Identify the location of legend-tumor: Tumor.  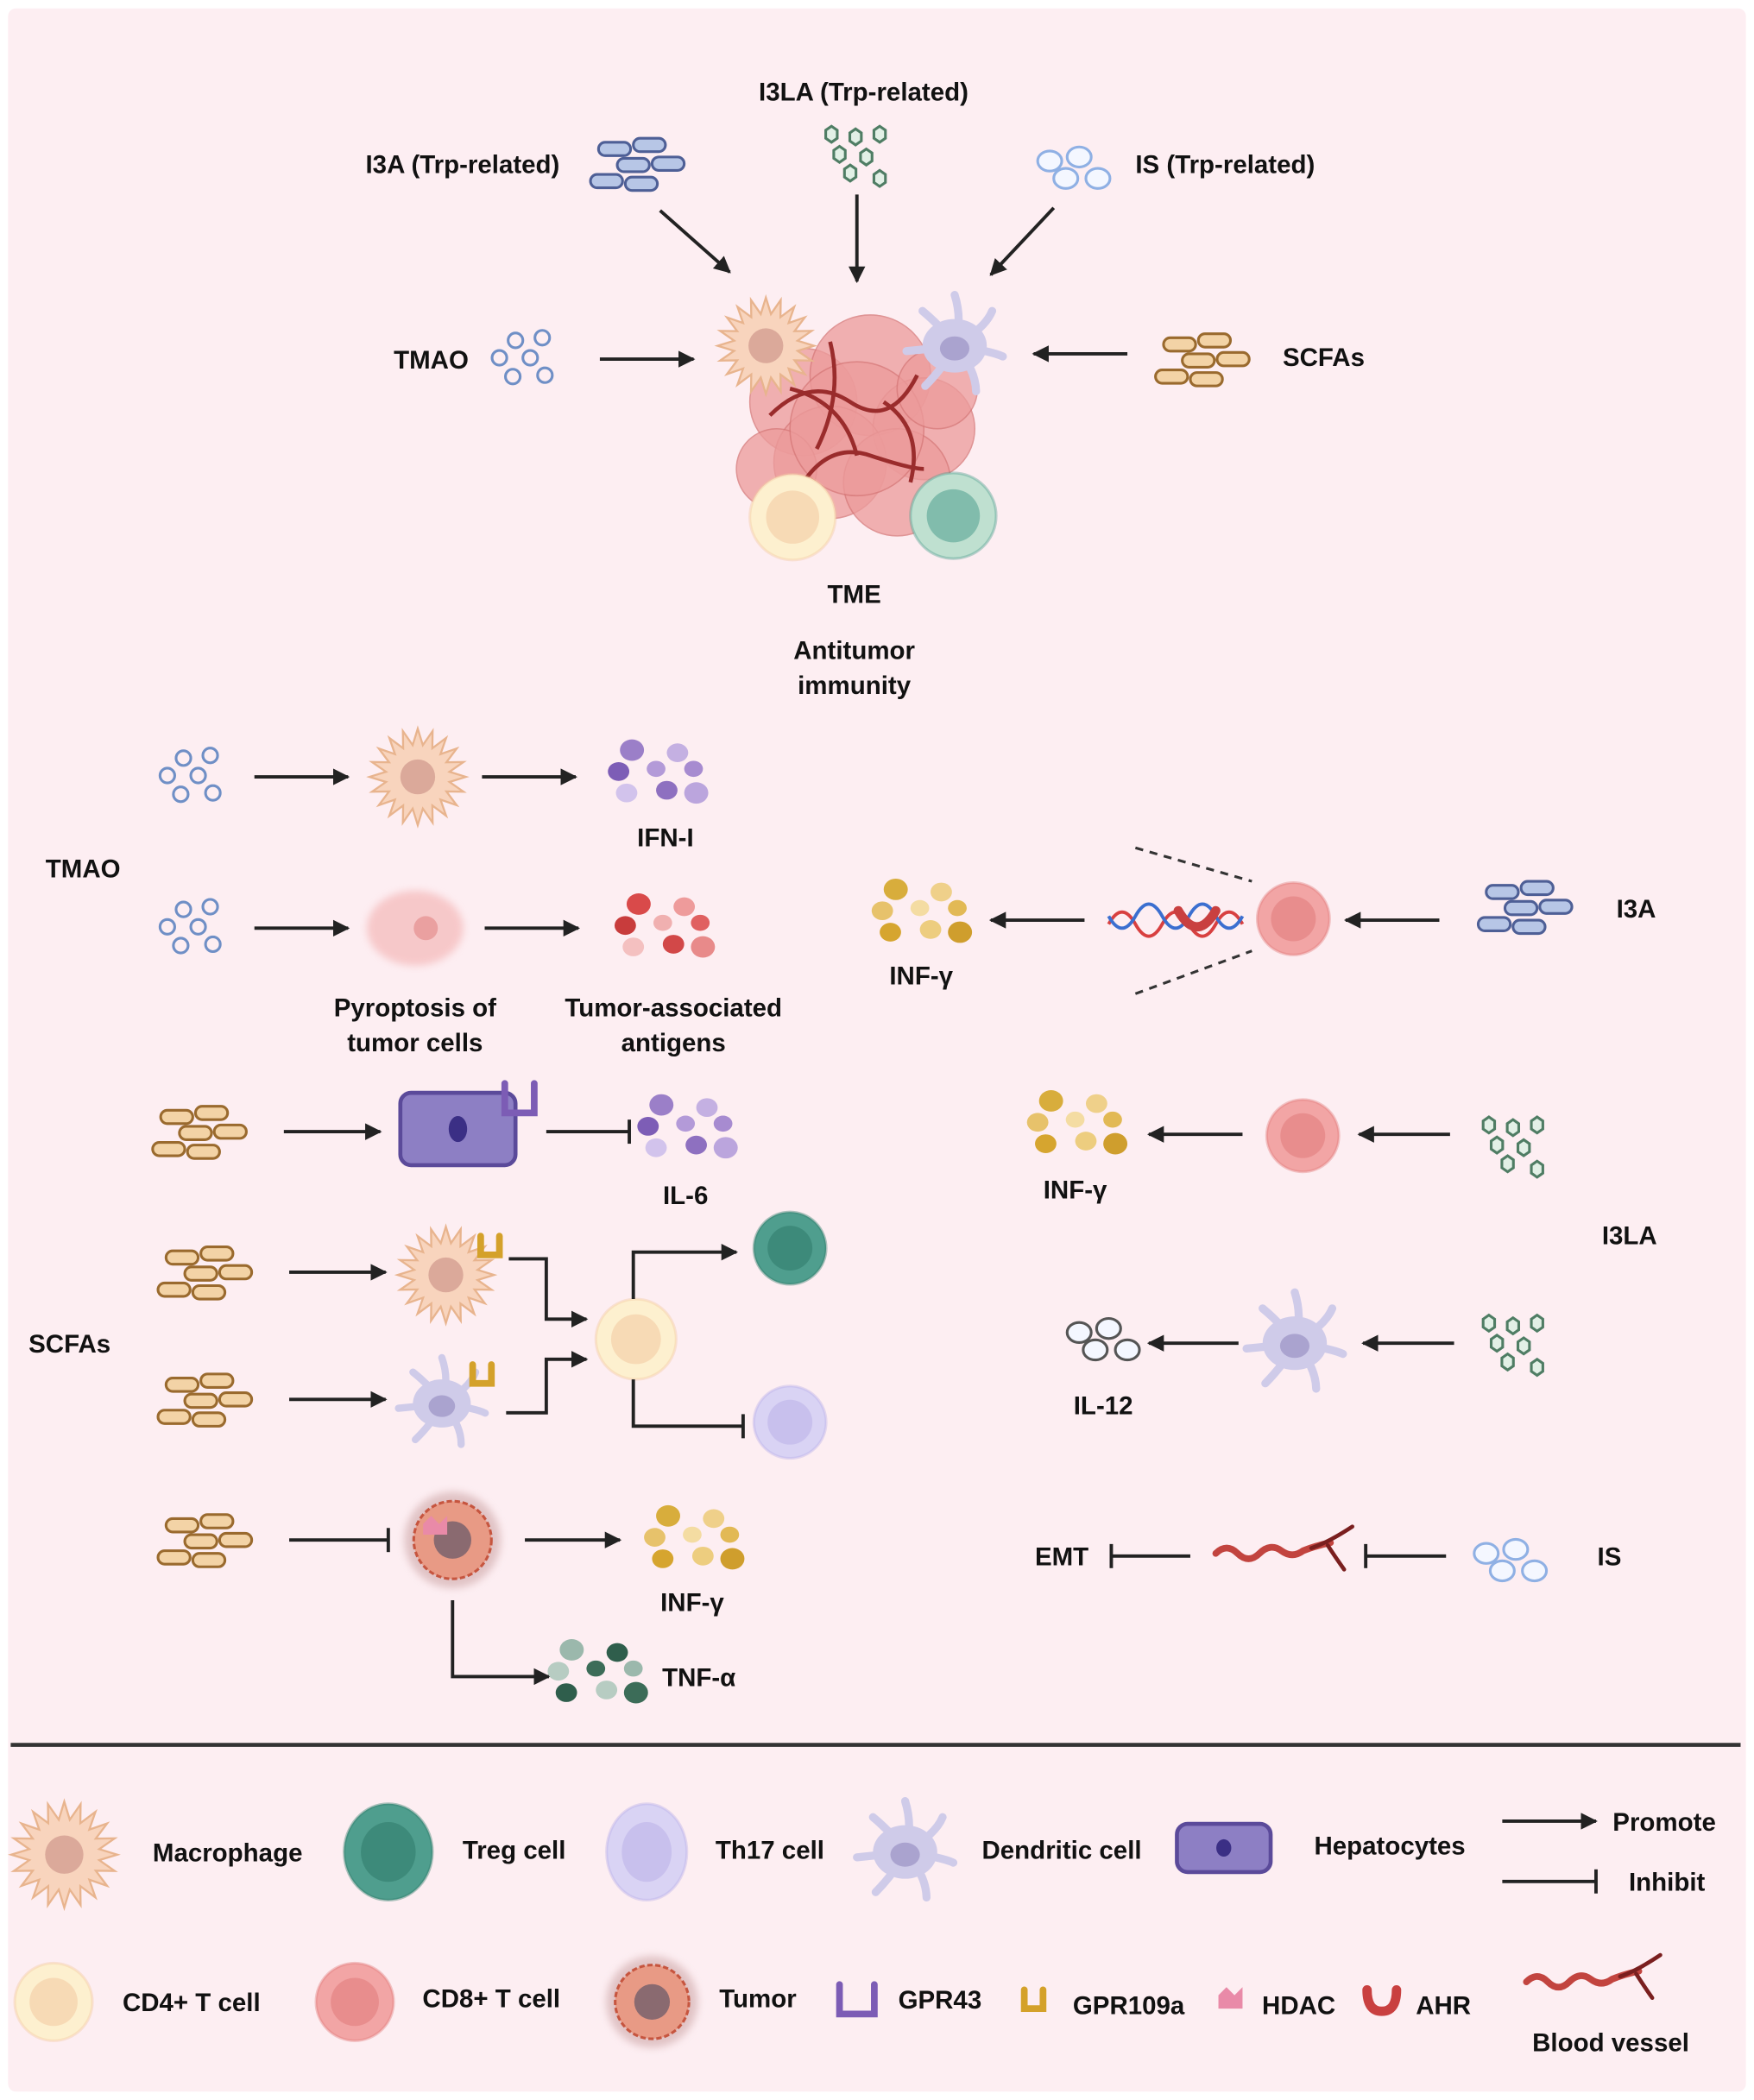
(758, 1999).